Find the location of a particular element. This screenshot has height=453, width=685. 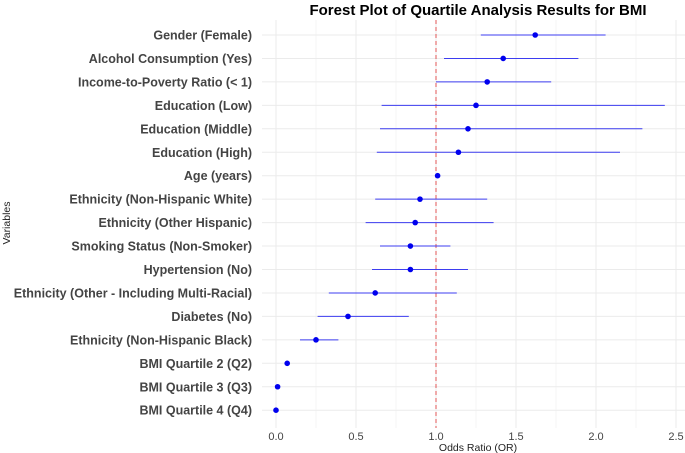

y-tick-label: BMI Quartile 2 (Q2) is located at coordinates (195, 364).